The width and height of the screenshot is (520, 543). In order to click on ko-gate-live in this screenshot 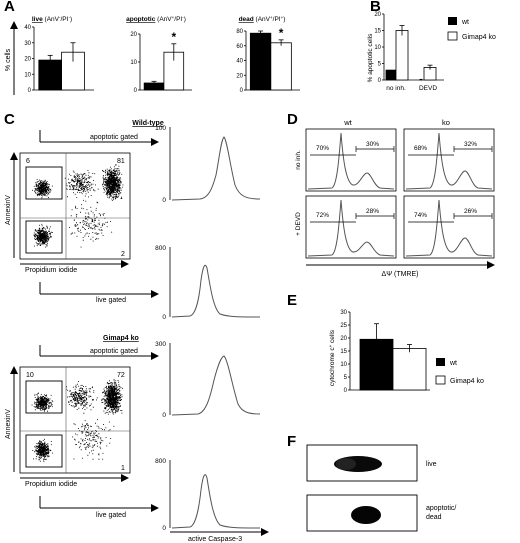, I will do `click(44, 451)`.